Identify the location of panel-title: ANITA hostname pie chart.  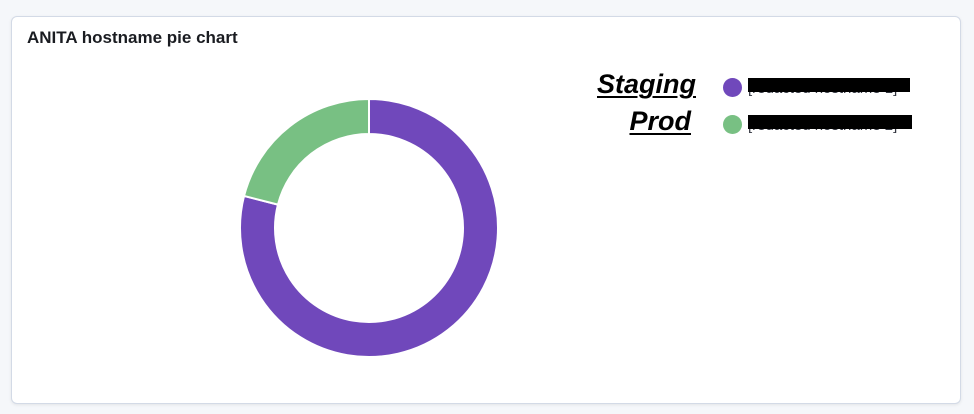
(132, 37).